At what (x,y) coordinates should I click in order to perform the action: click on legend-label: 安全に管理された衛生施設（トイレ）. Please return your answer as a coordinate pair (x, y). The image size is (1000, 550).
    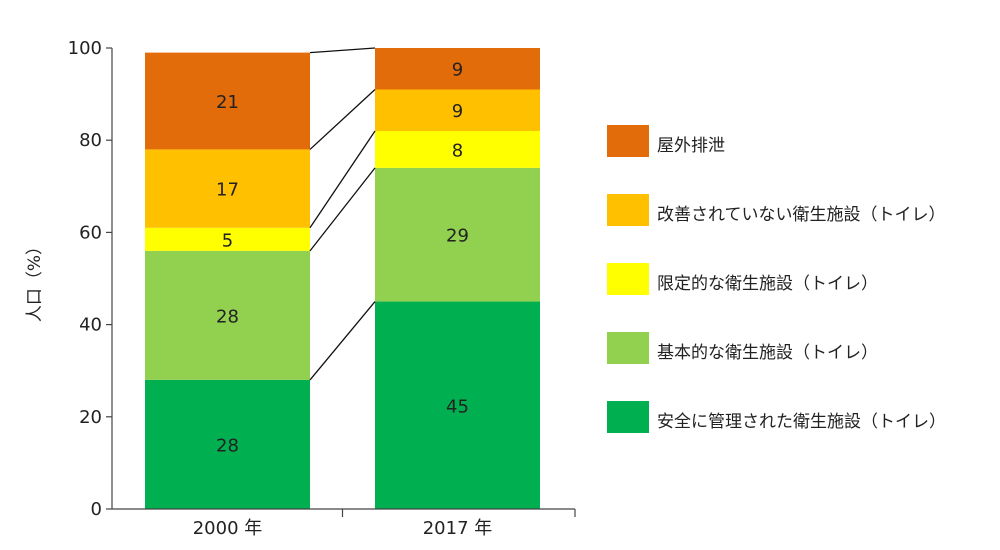
    Looking at the image, I should click on (801, 422).